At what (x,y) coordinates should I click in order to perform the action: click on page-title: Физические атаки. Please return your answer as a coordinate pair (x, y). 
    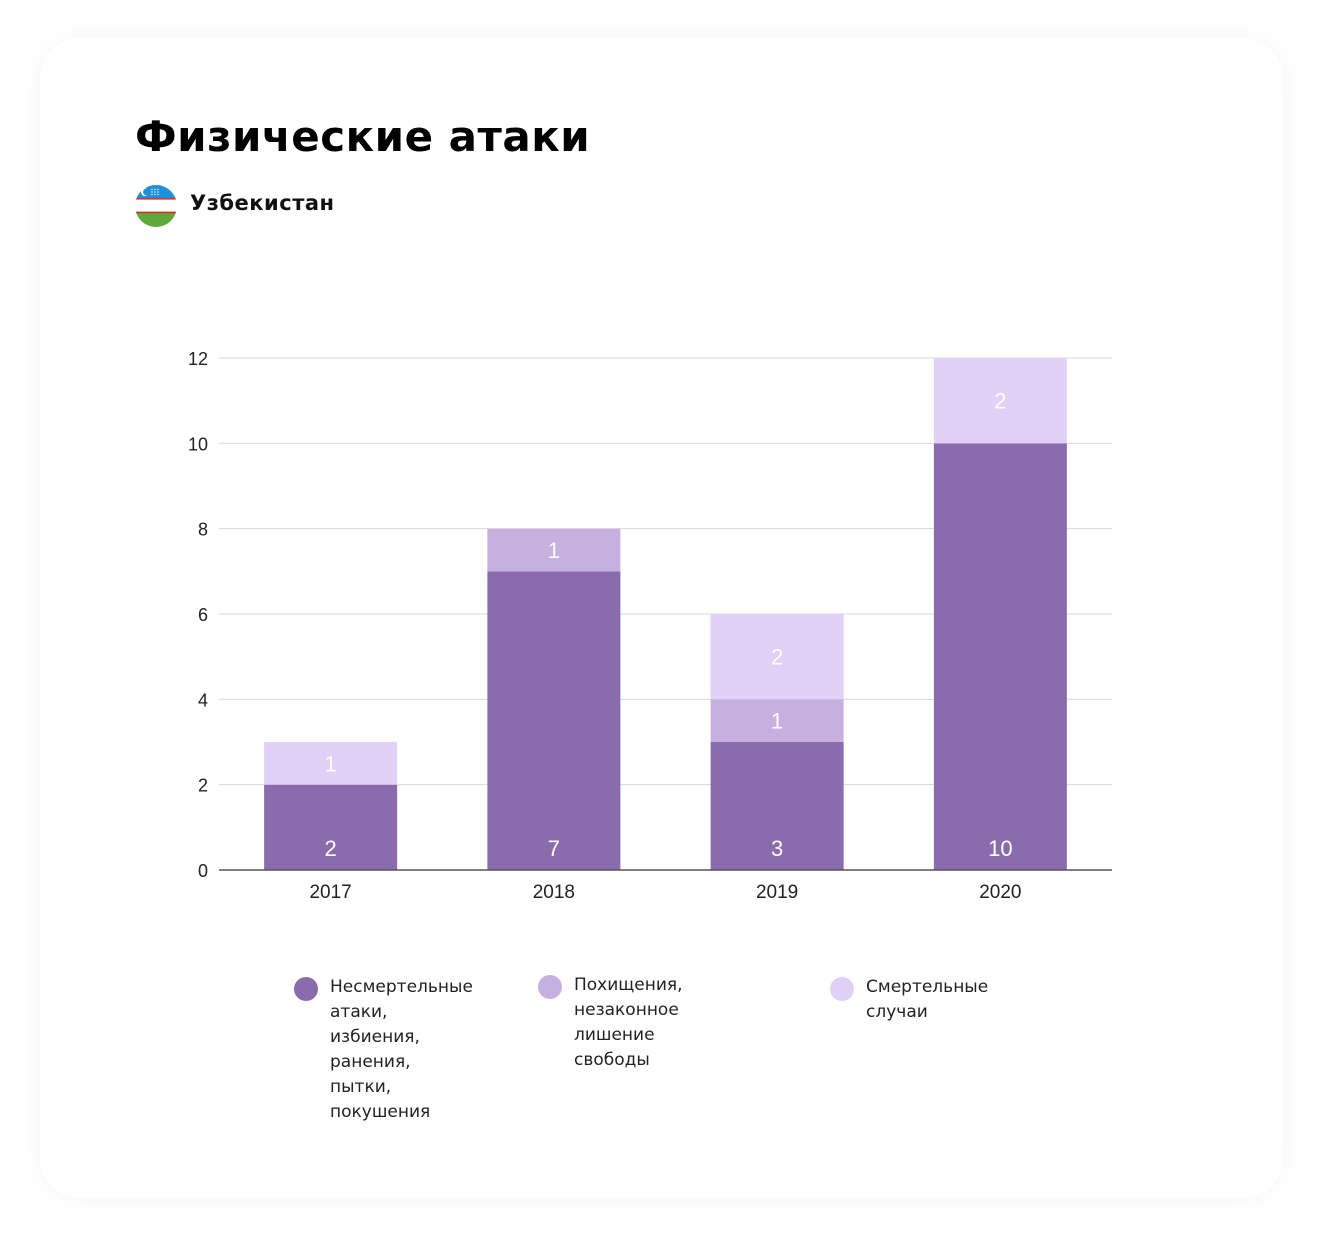
    Looking at the image, I should click on (363, 136).